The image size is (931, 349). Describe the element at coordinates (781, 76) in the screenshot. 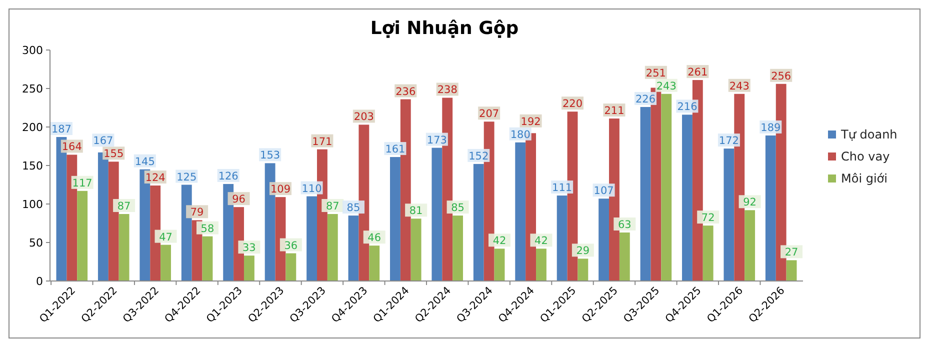

I see `data-label: 256` at that location.